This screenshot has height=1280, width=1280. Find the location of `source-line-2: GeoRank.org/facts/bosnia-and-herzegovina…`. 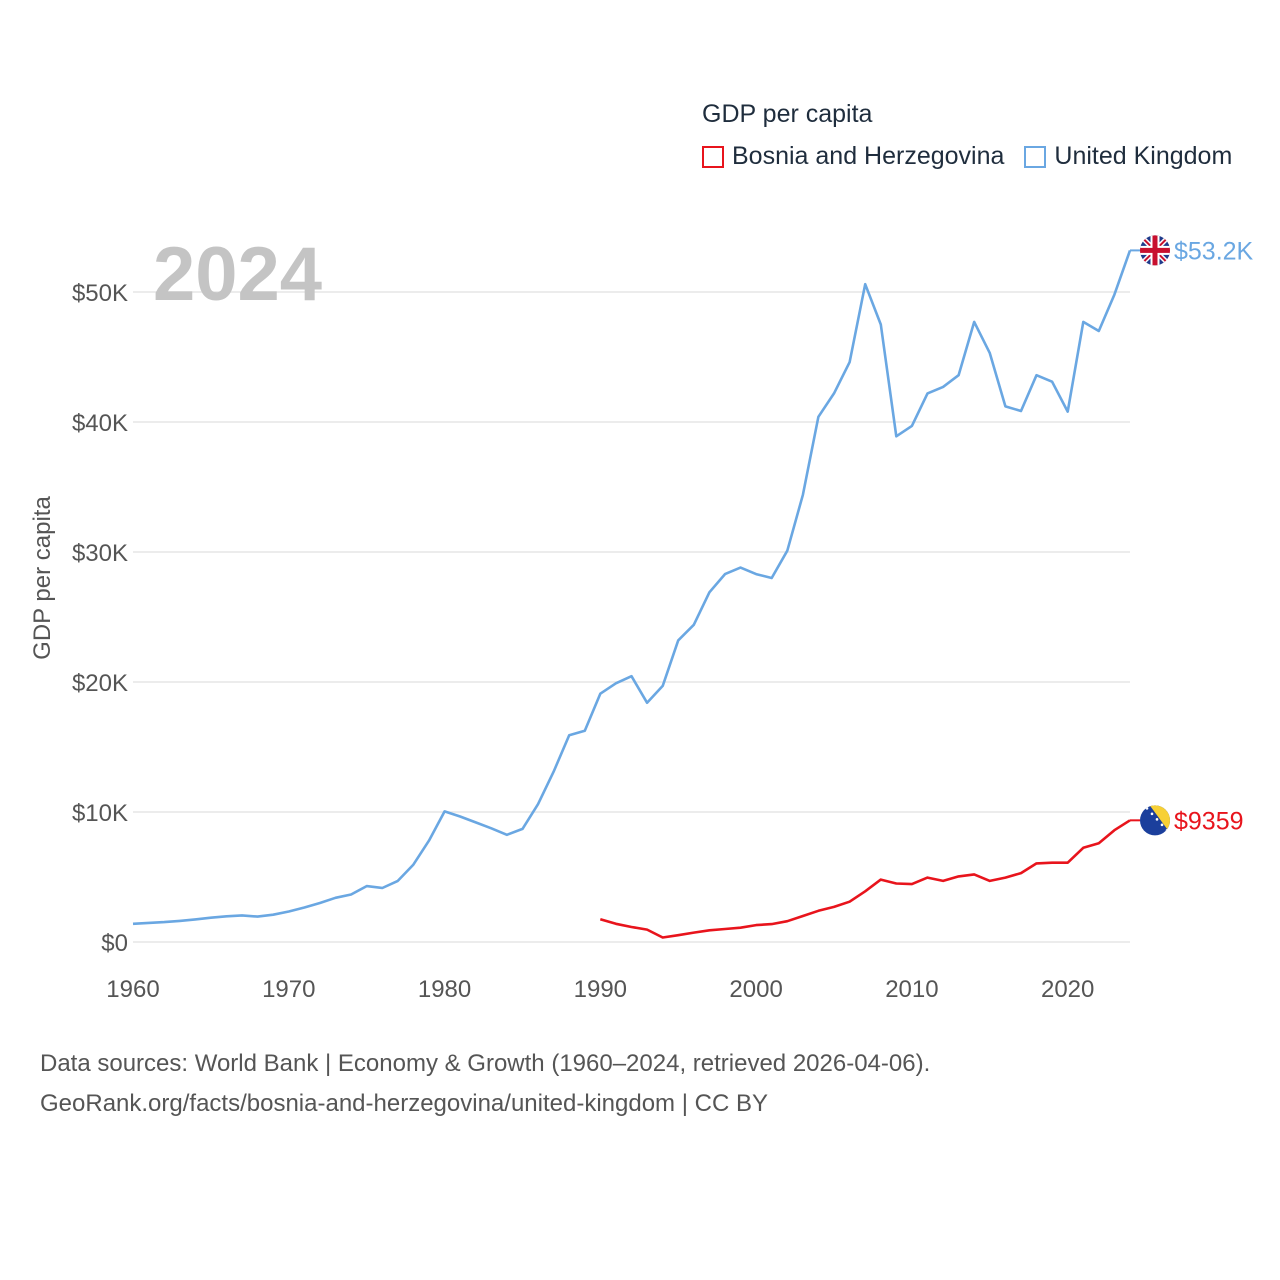

source-line-2: GeoRank.org/facts/bosnia-and-herzegovina… is located at coordinates (404, 1103).